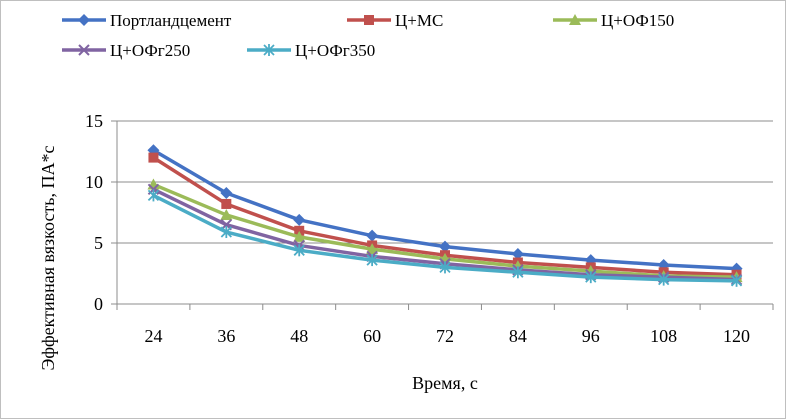 The height and width of the screenshot is (419, 786). I want to click on legend-label: Ц+ОФг250, so click(150, 50).